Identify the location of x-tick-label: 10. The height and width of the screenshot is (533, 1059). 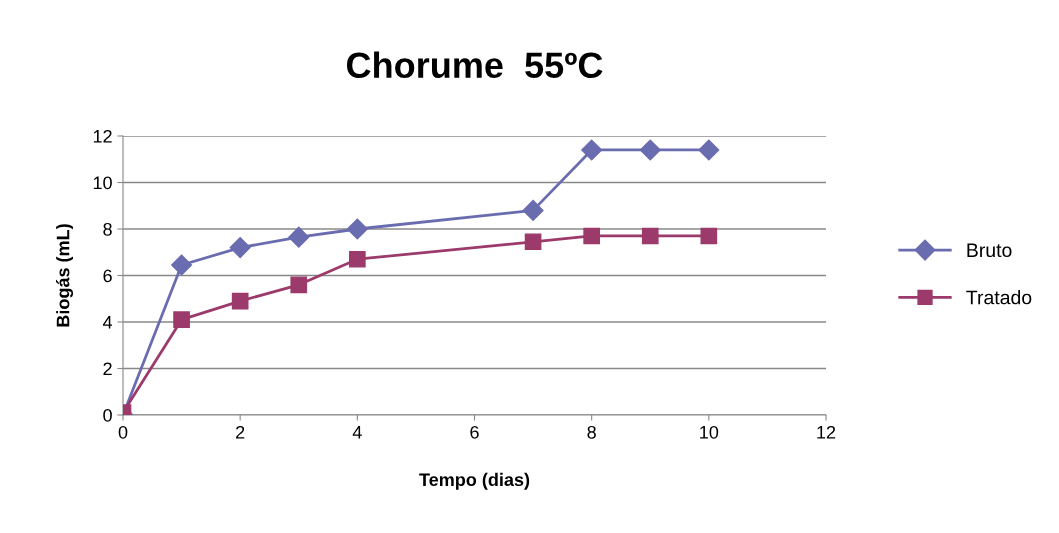
(709, 432).